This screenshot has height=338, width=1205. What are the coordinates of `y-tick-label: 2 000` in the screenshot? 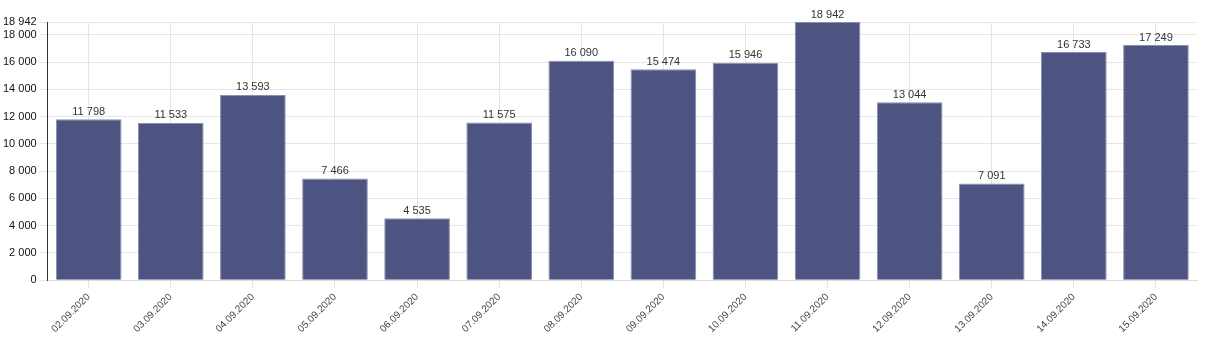 It's located at (23, 251).